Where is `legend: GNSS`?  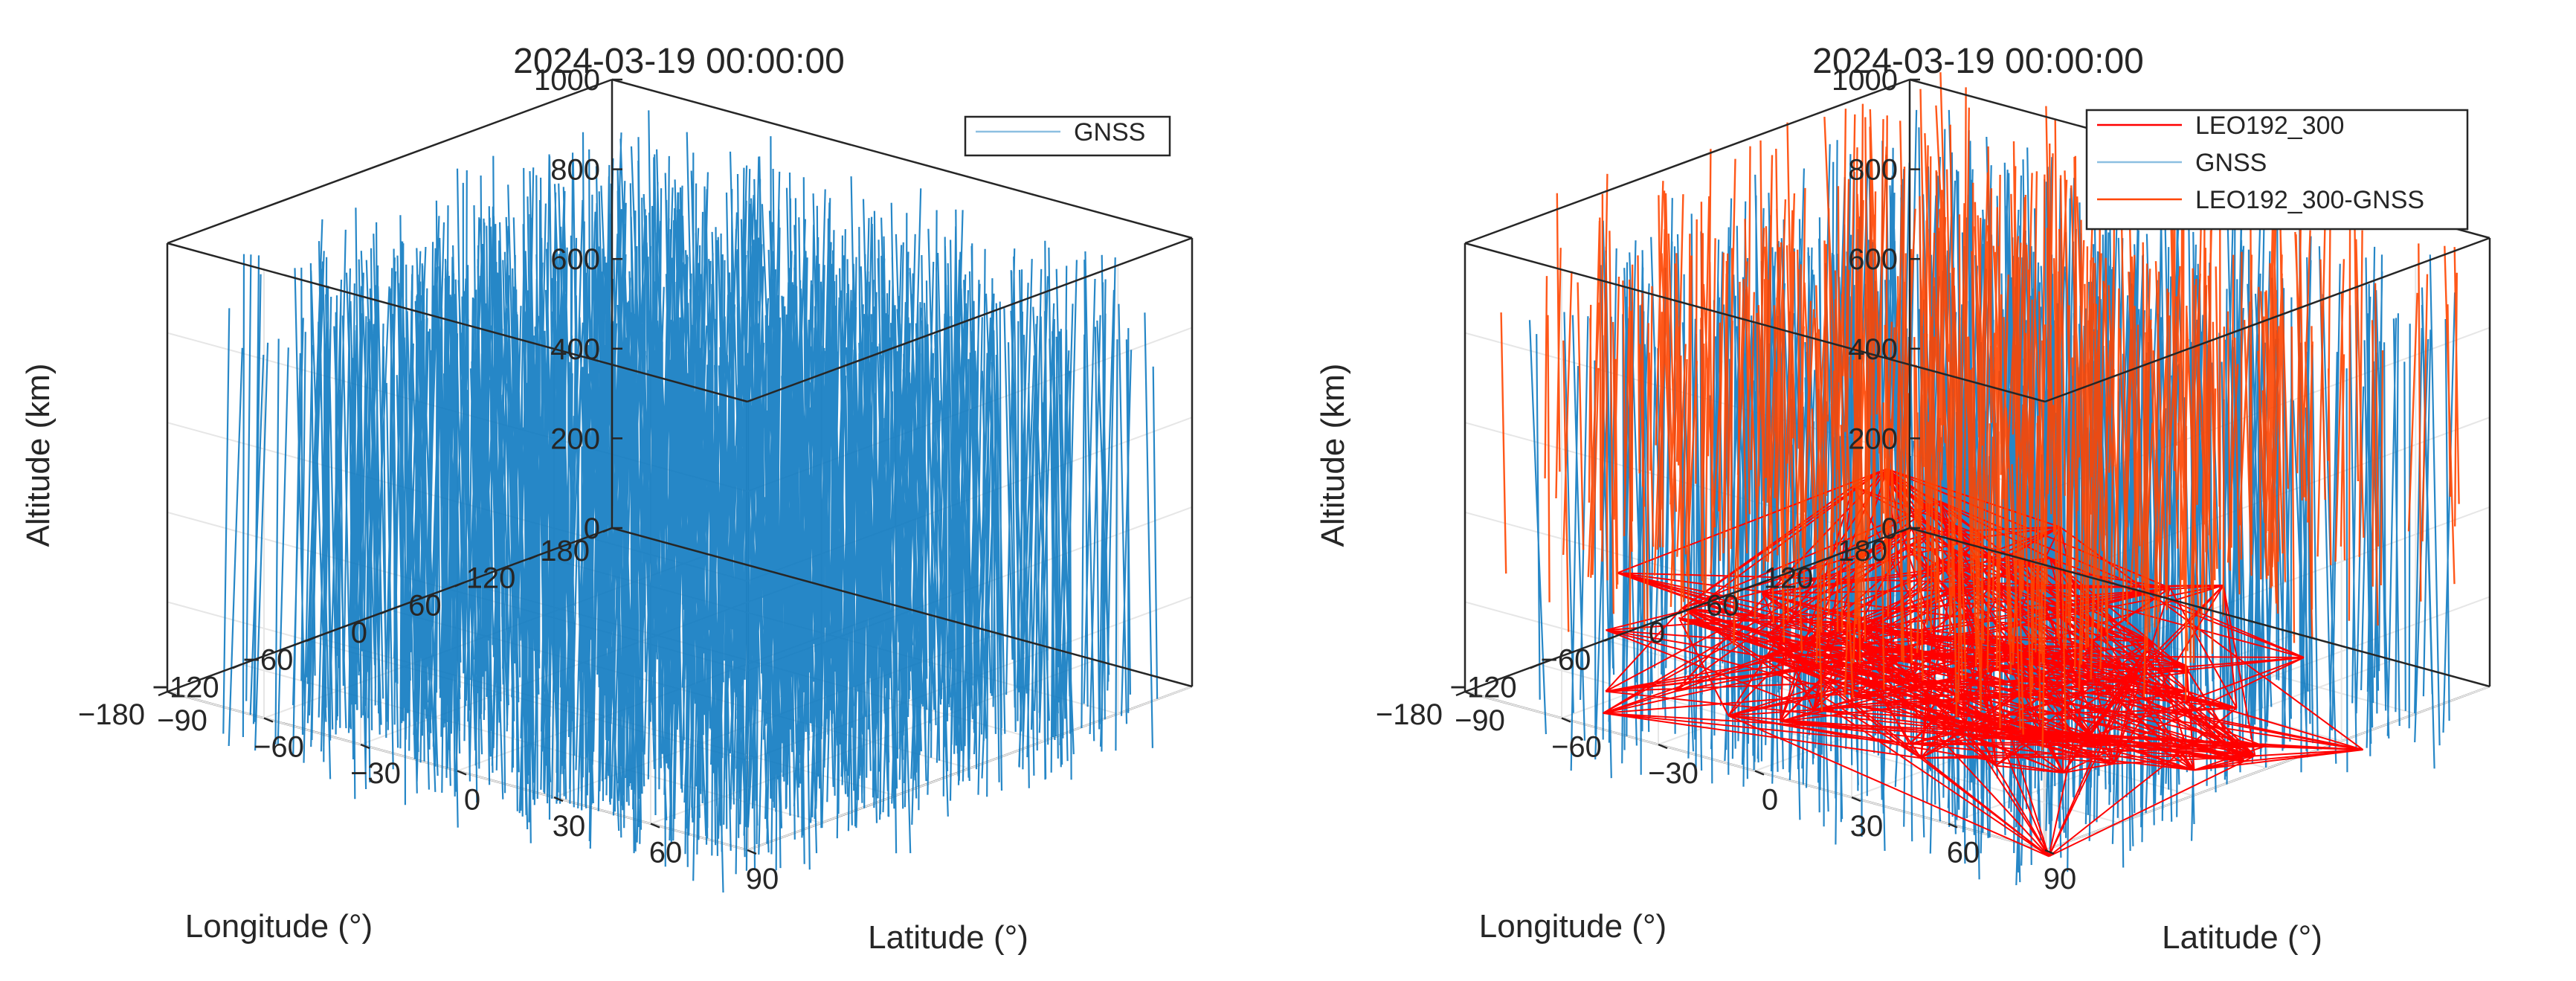
legend: GNSS is located at coordinates (1067, 136).